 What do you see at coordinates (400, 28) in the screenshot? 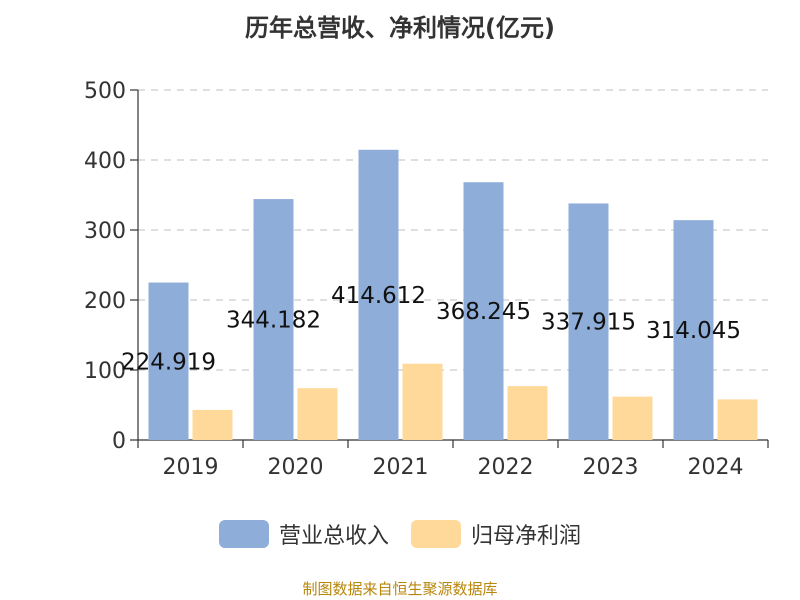
I see `chart-title: 历年总营收、净利情况(亿元)` at bounding box center [400, 28].